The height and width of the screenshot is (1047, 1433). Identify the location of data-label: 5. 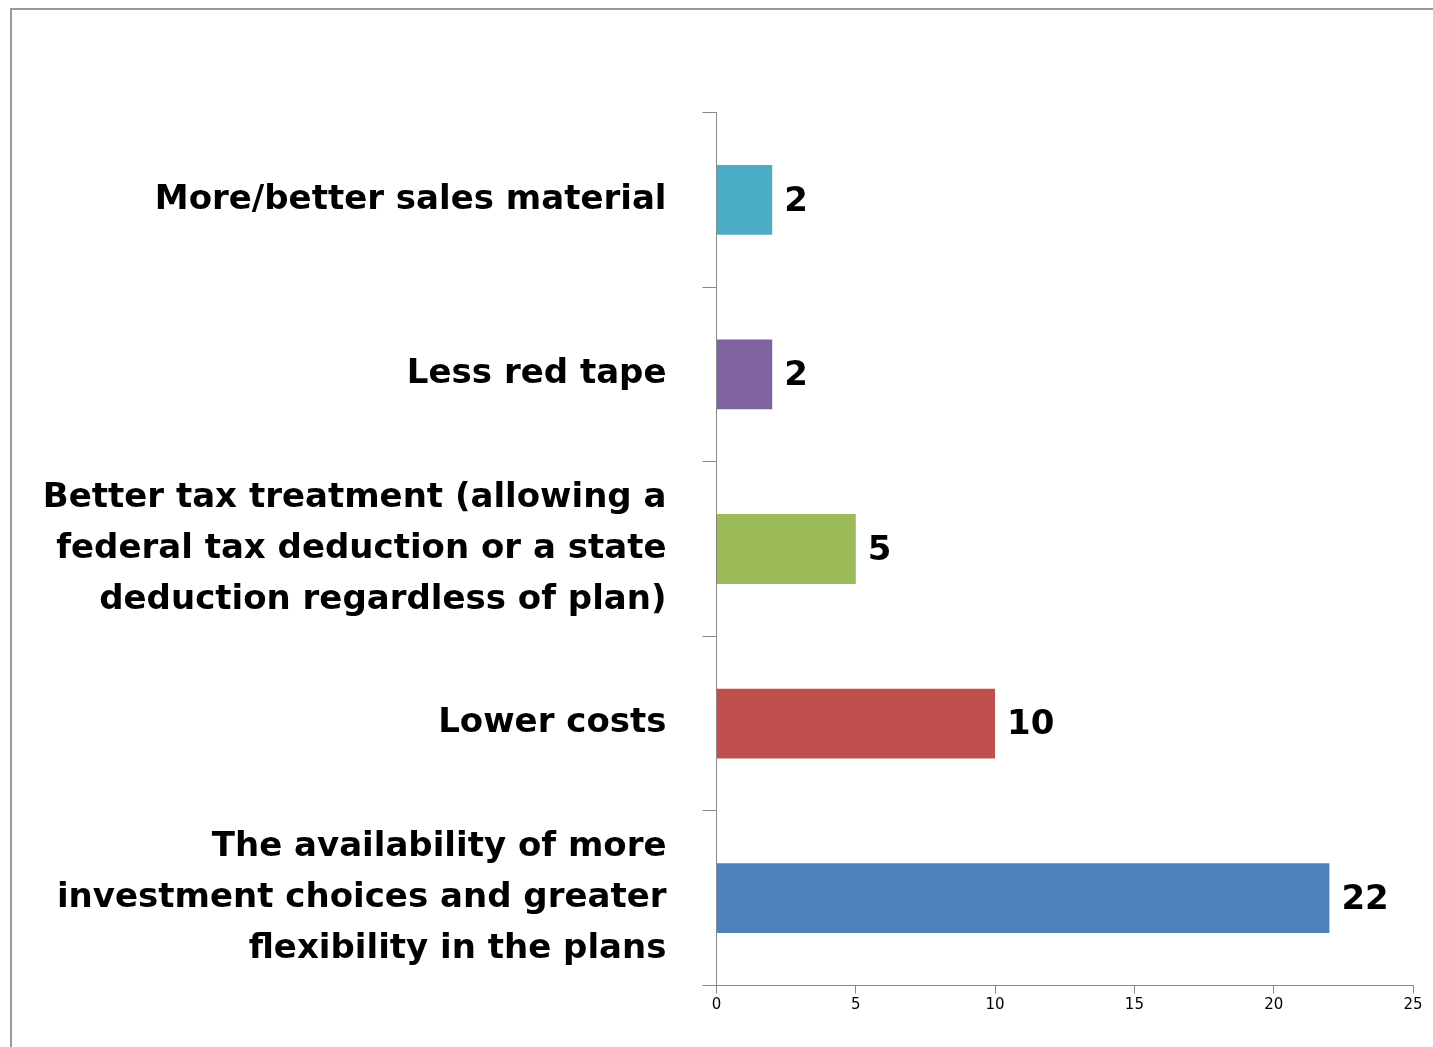
(879, 547).